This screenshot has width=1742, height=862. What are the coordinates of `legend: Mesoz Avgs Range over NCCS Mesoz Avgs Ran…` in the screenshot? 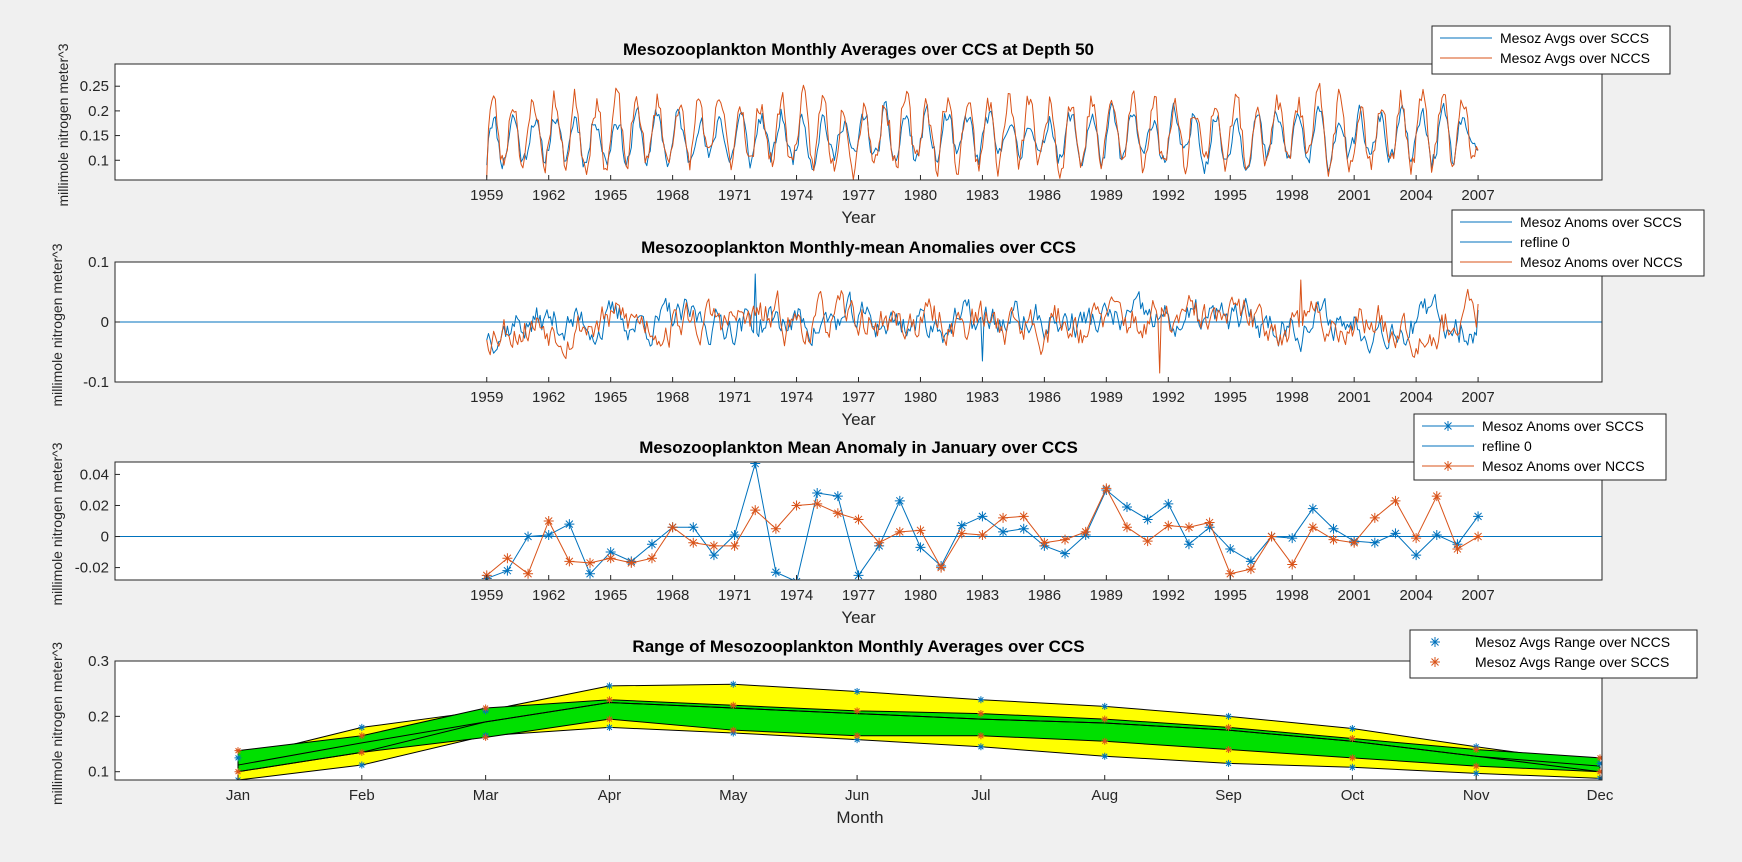 It's located at (1553, 654).